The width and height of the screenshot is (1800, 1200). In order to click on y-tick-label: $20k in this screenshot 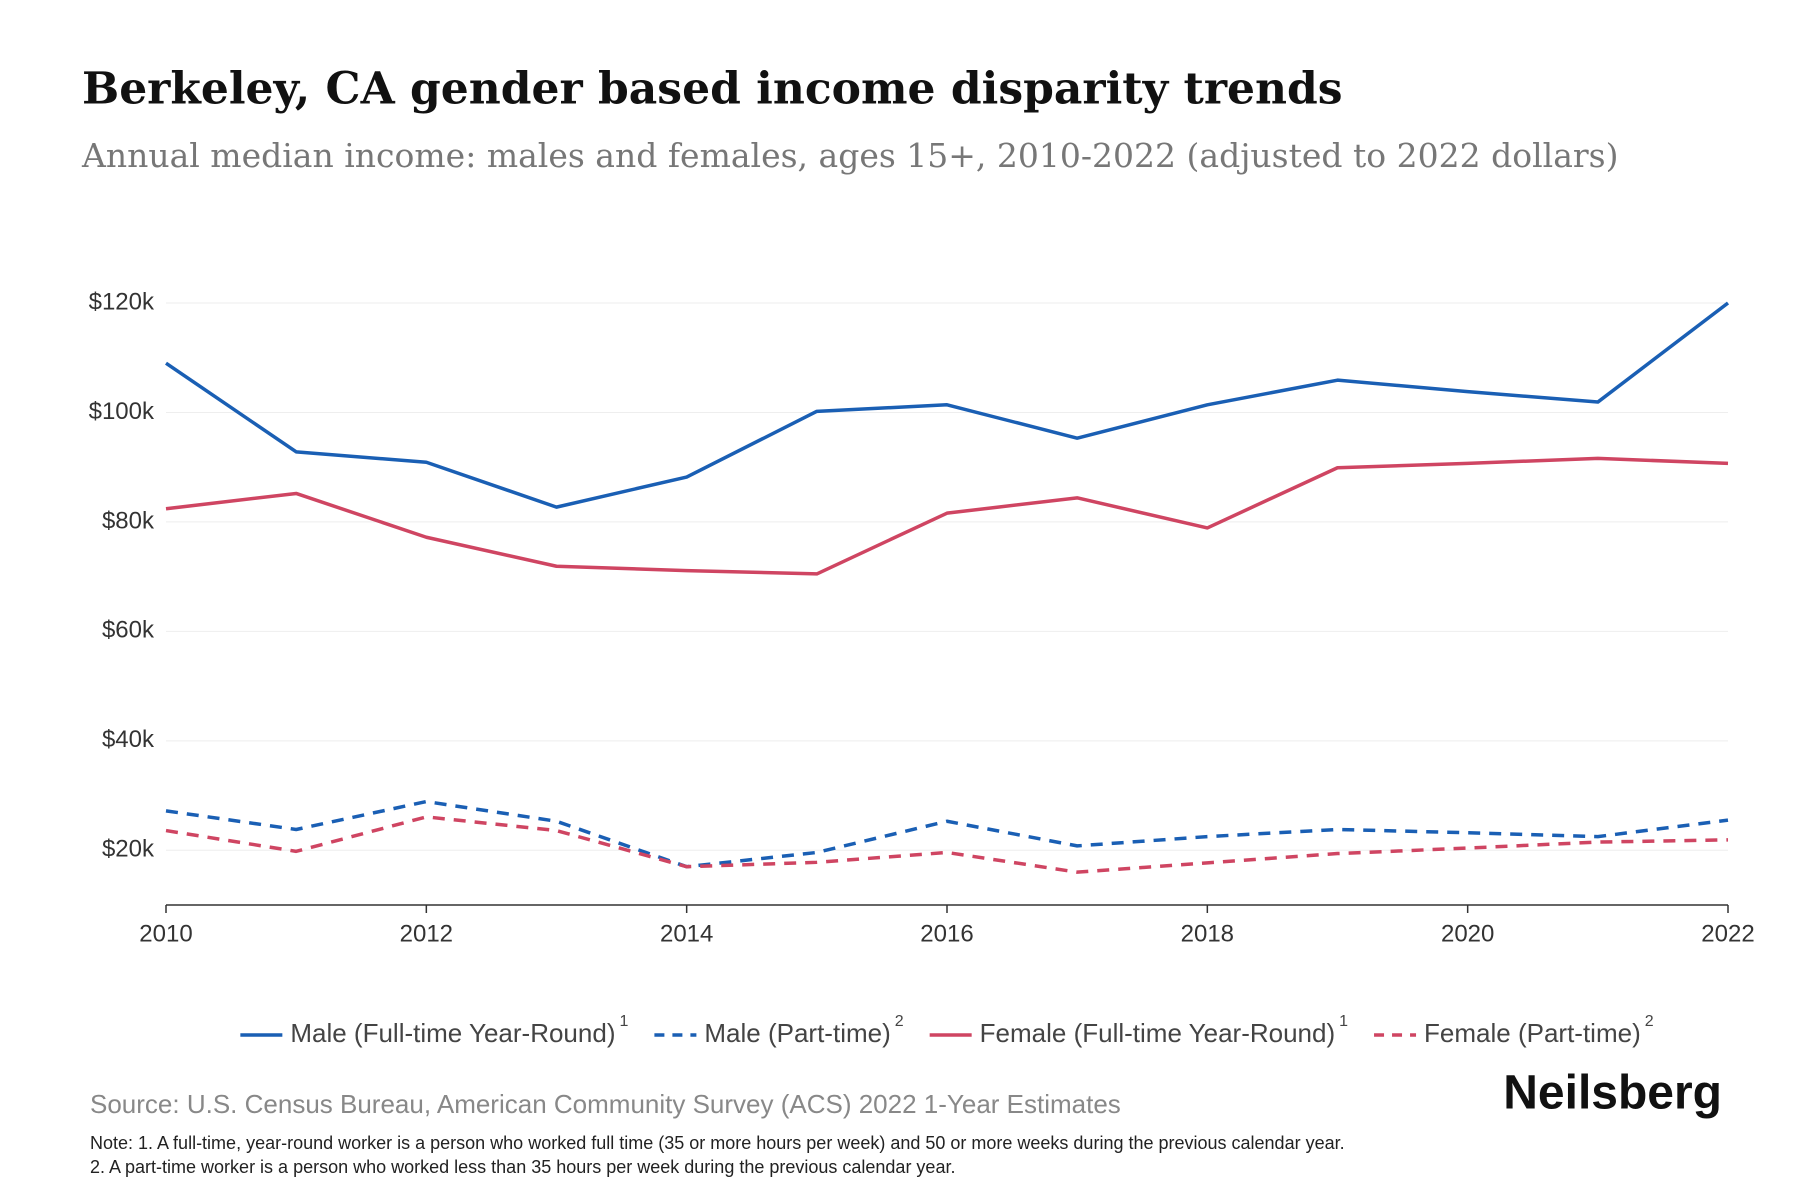, I will do `click(128, 849)`.